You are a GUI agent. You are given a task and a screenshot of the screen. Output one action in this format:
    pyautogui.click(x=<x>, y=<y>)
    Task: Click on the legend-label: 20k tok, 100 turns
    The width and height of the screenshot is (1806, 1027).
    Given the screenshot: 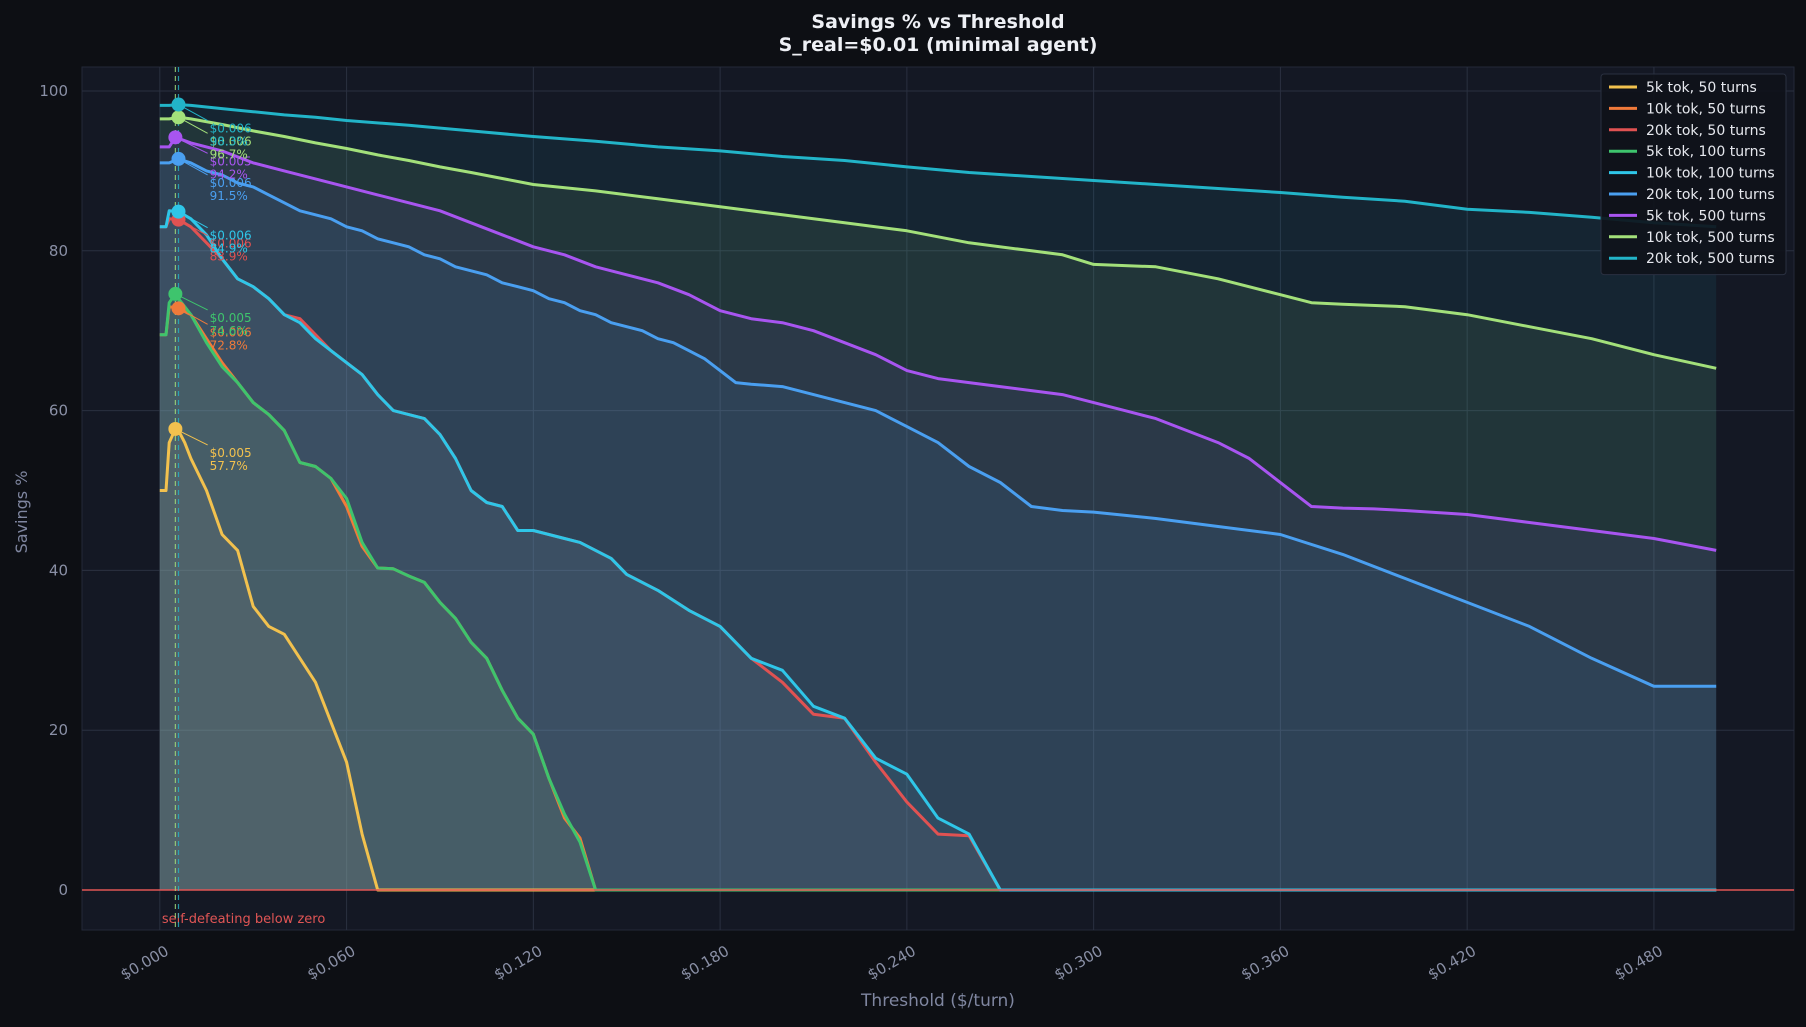 What is the action you would take?
    pyautogui.click(x=1710, y=195)
    